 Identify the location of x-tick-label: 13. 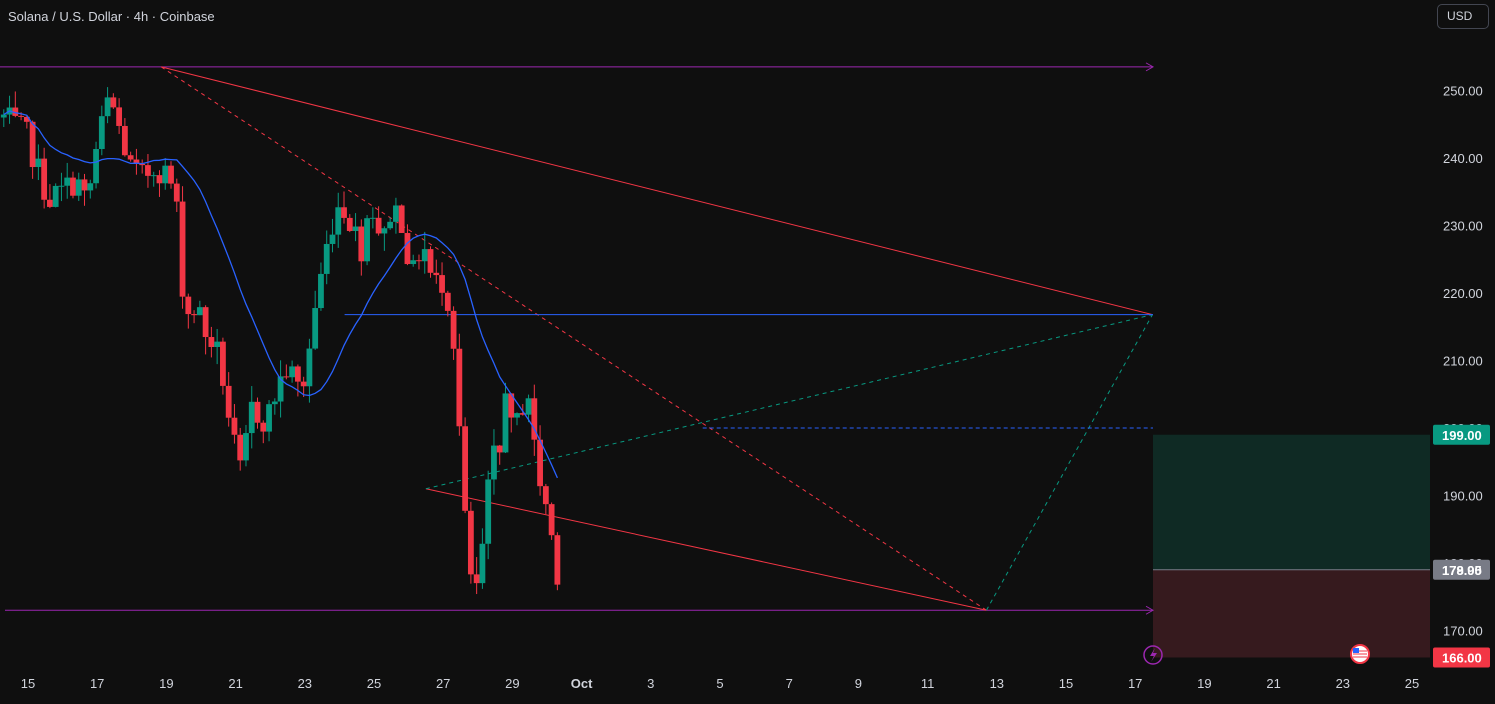
(997, 683).